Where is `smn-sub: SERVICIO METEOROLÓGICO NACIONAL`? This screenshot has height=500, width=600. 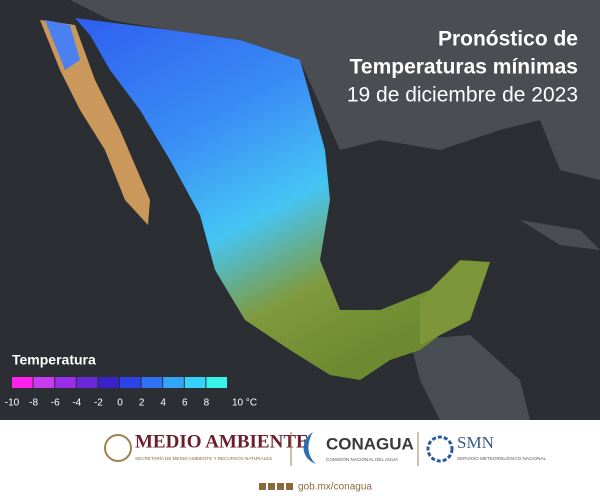 smn-sub: SERVICIO METEOROLÓGICO NACIONAL is located at coordinates (501, 458).